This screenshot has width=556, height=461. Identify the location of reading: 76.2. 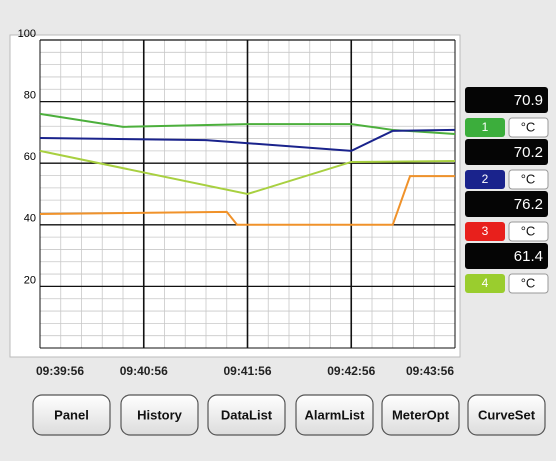
(528, 204).